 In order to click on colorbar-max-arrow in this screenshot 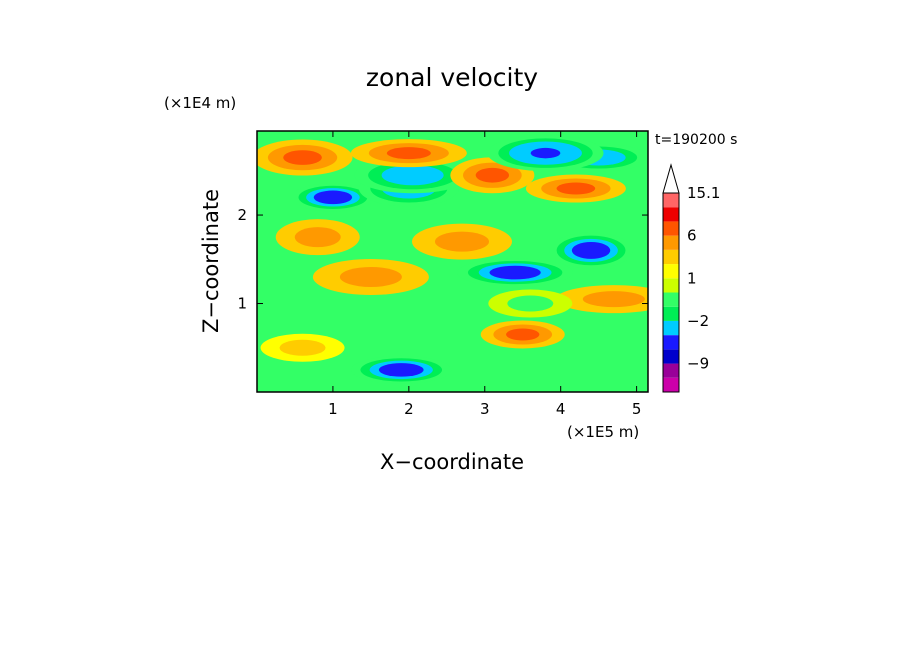, I will do `click(671, 178)`.